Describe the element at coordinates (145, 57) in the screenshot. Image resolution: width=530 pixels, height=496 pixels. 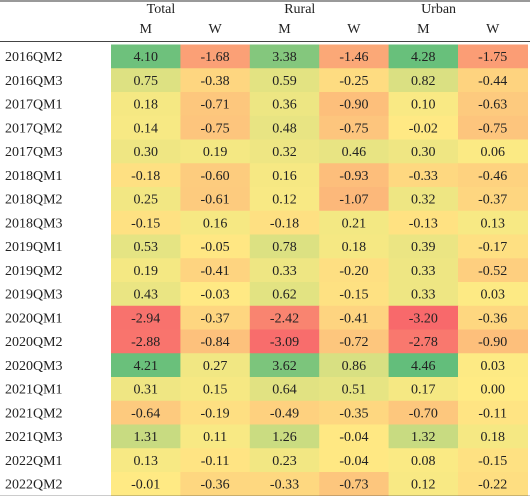
I see `cell-value: 4.10` at that location.